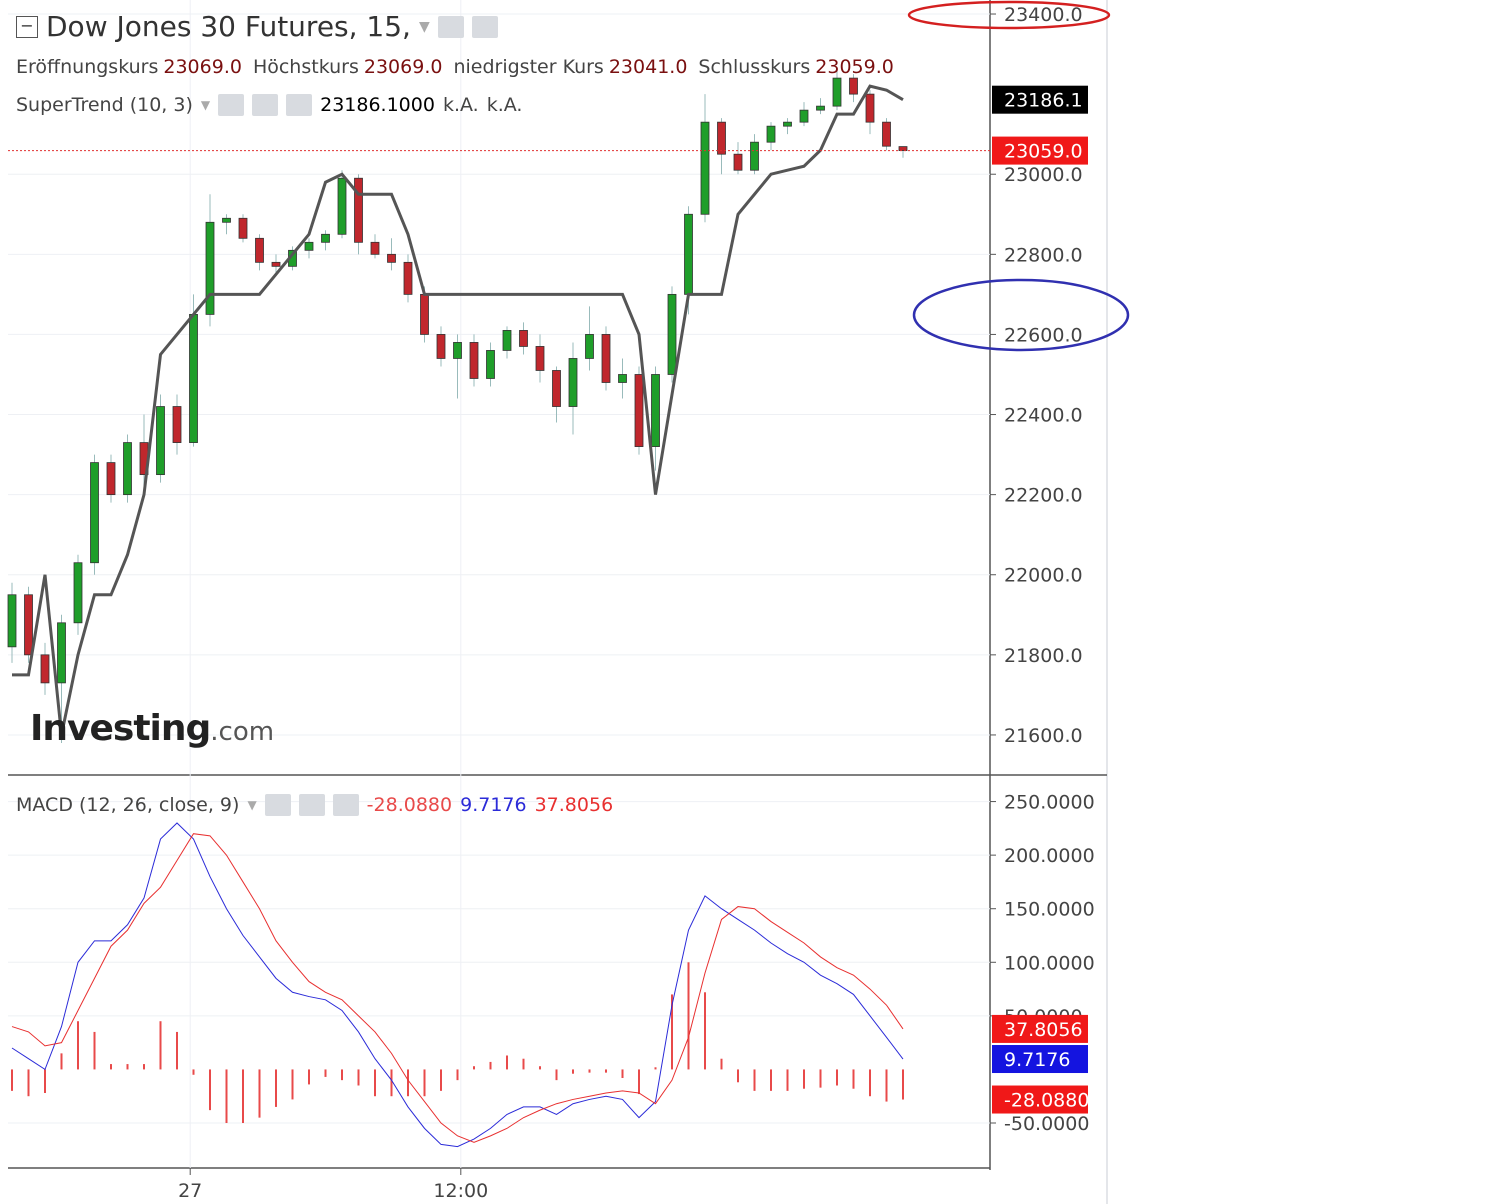  Describe the element at coordinates (120, 728) in the screenshot. I see `logo-main: Investing` at that location.